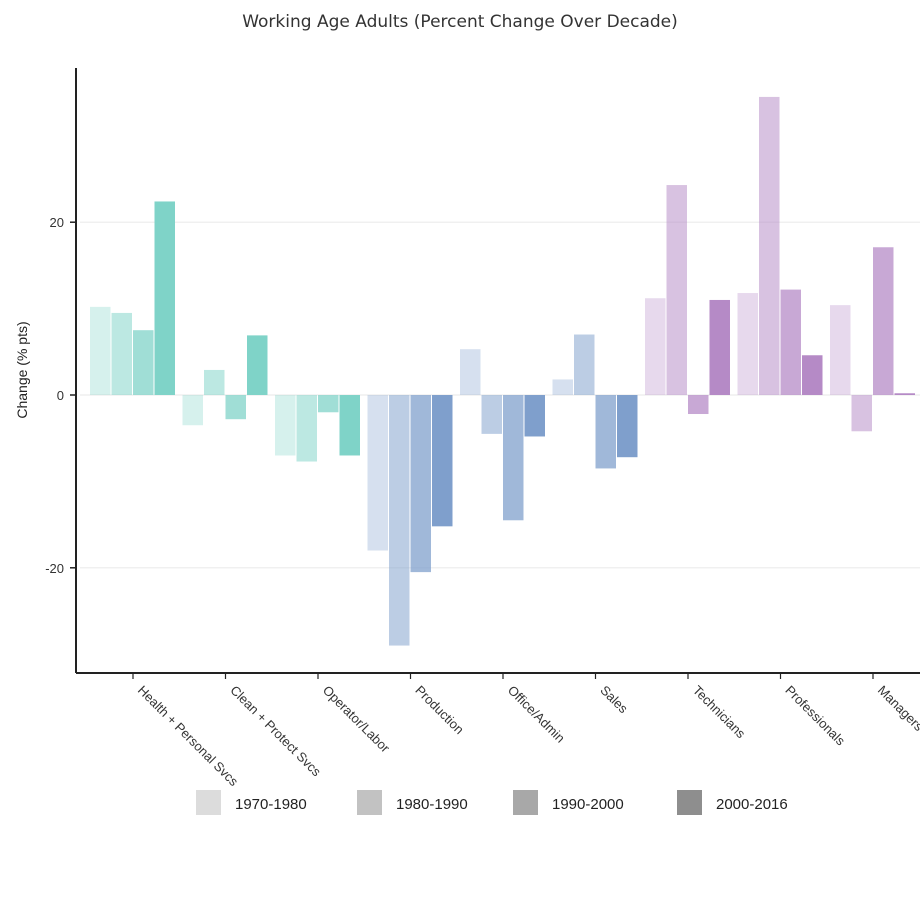 This screenshot has width=920, height=898. What do you see at coordinates (840, 350) in the screenshot?
I see `bar-managers-1970-1980` at bounding box center [840, 350].